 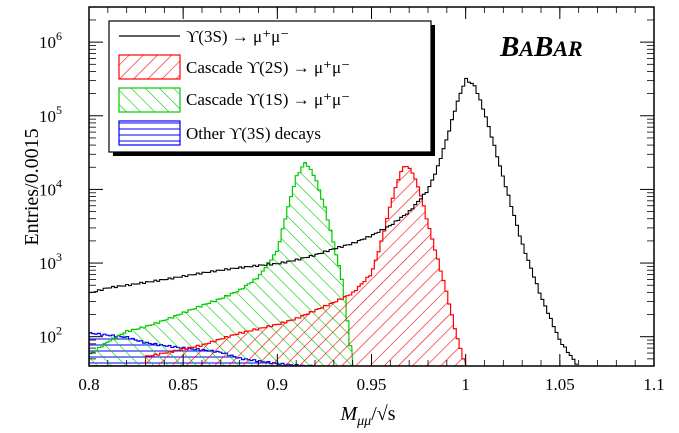 What do you see at coordinates (50, 335) in the screenshot?
I see `y-tick-label: 10²` at bounding box center [50, 335].